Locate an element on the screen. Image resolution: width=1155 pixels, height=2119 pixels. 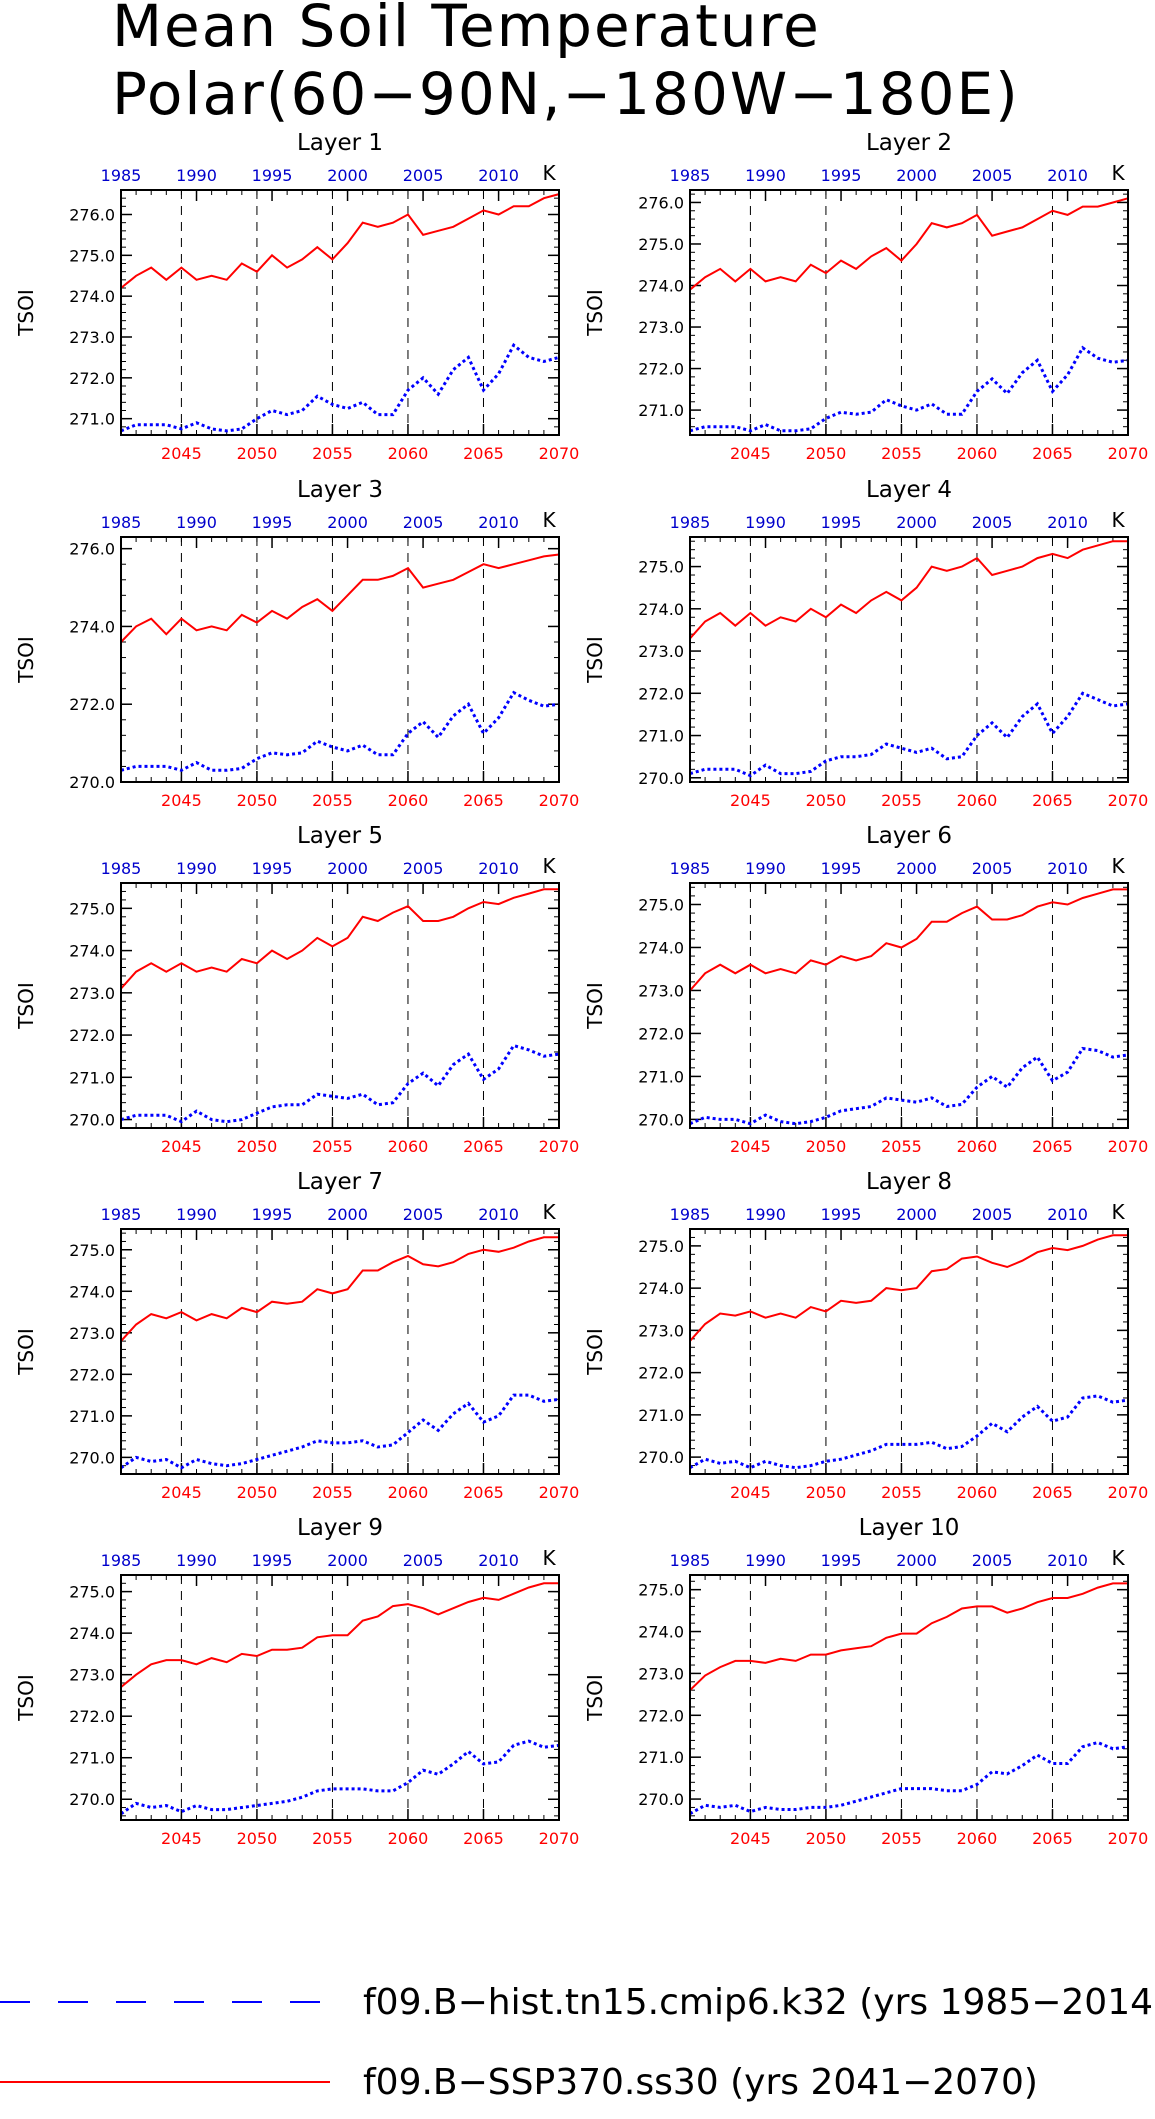
main-title-line-1: Mean Soil Temperature is located at coordinates (466, 30).